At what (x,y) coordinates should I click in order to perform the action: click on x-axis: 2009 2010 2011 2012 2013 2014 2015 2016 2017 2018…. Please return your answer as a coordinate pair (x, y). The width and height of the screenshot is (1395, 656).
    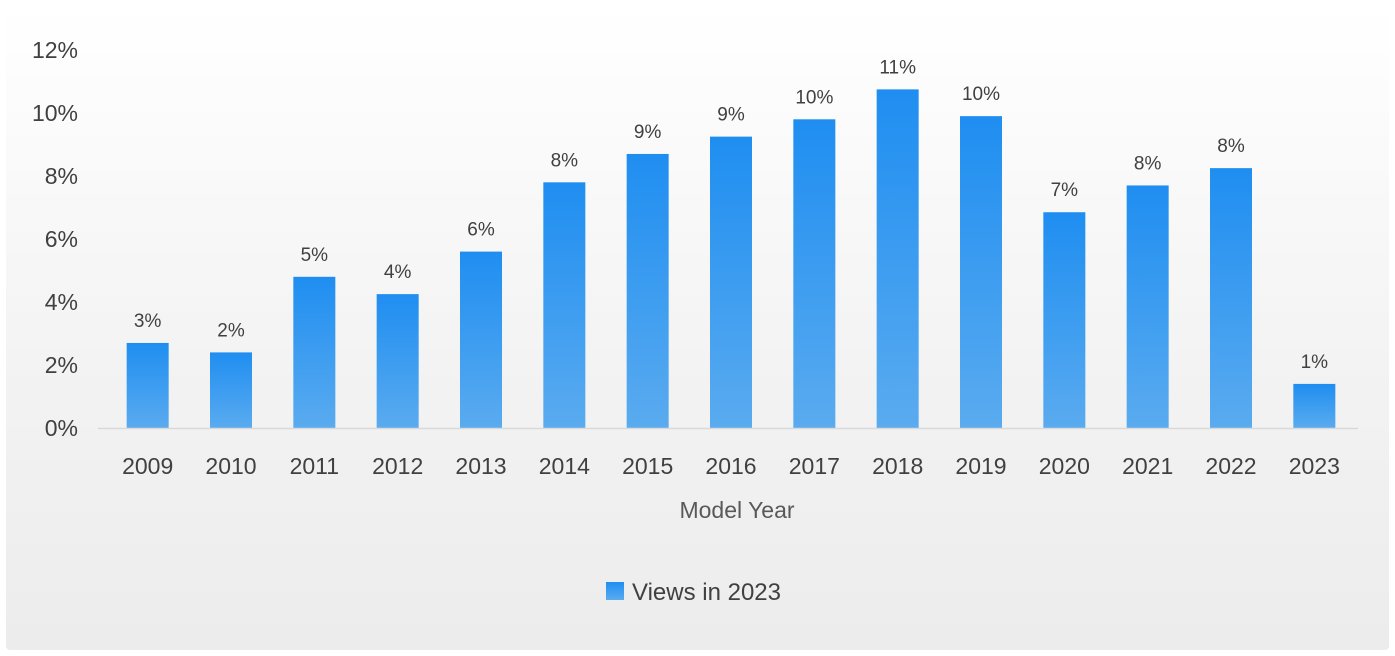
    Looking at the image, I should click on (731, 466).